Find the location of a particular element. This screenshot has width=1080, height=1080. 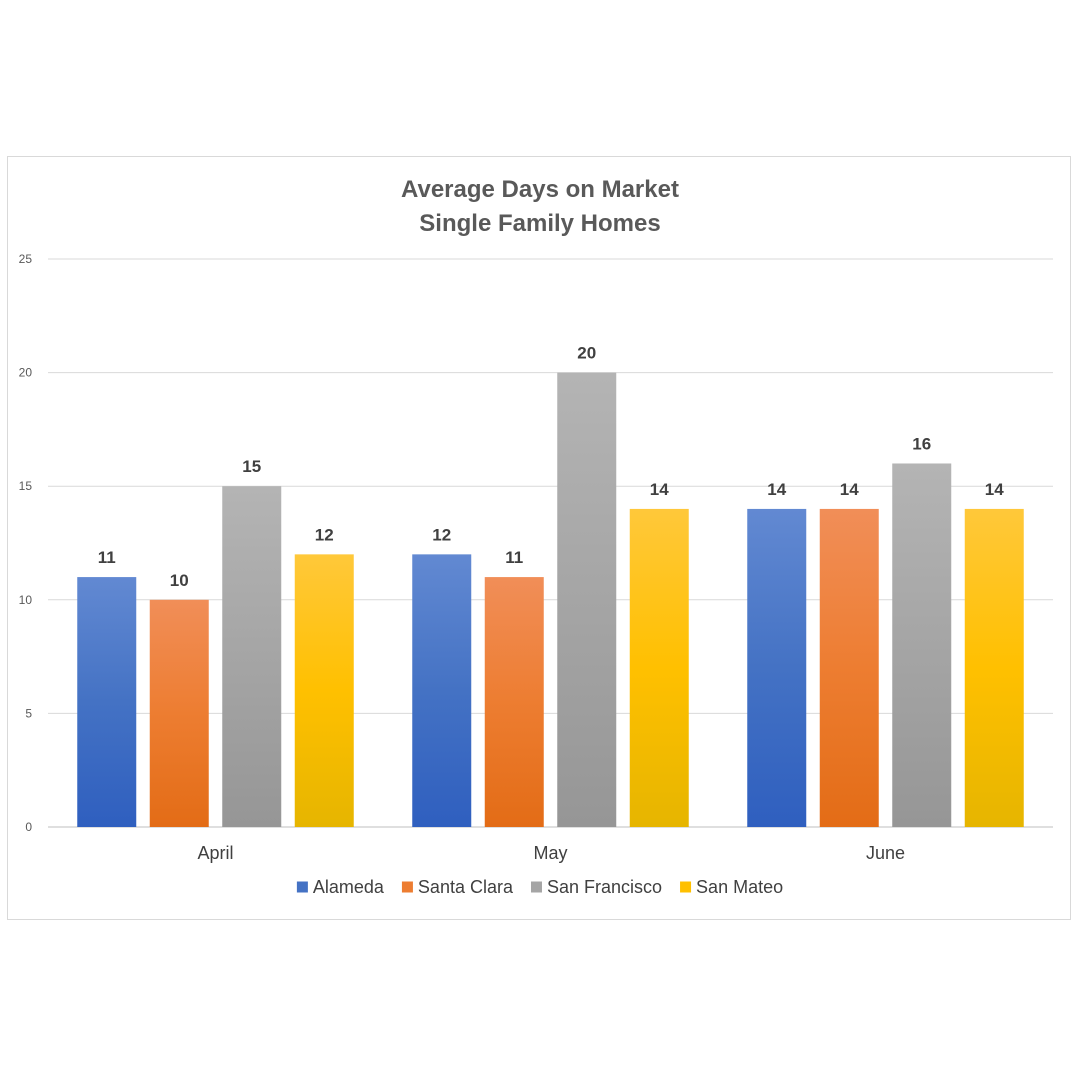

y-axis: 0 5 10 15 20 25 is located at coordinates (26, 543).